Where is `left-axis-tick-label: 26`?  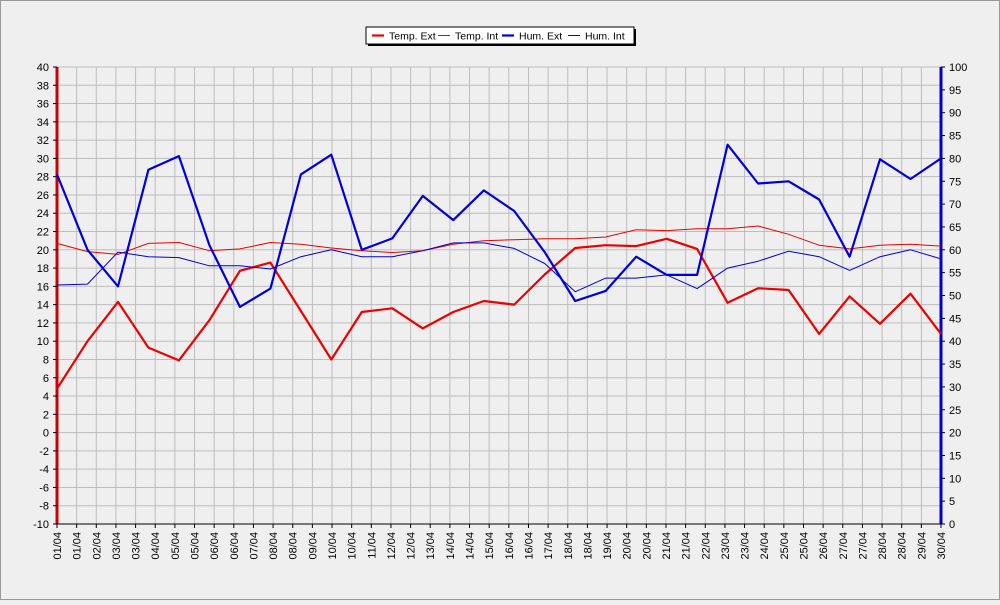 left-axis-tick-label: 26 is located at coordinates (43, 196).